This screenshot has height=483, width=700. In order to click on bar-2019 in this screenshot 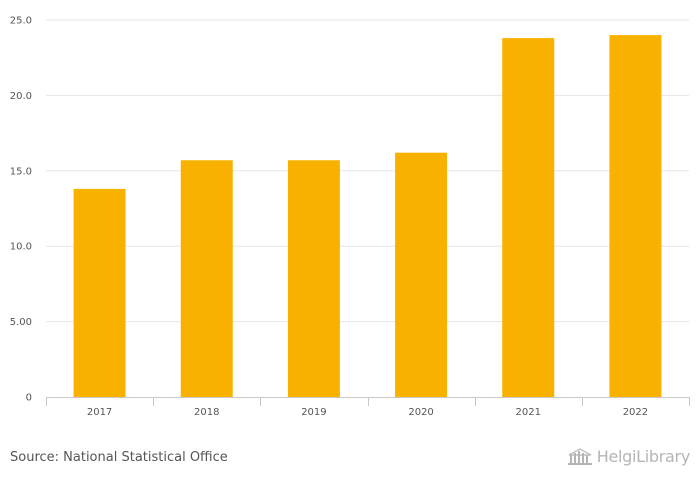, I will do `click(313, 278)`.